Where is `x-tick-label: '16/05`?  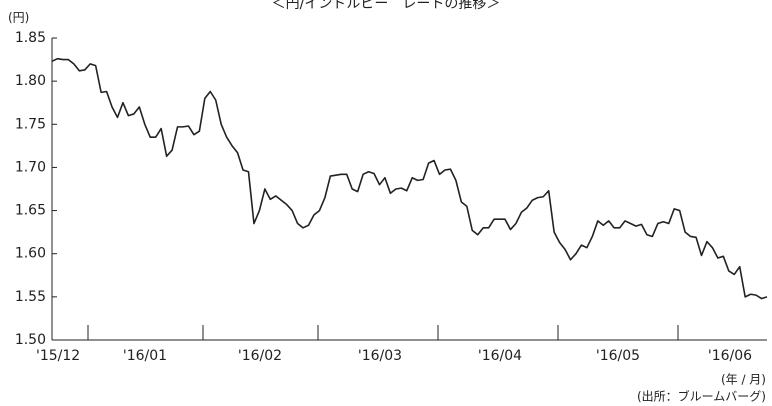
x-tick-label: '16/05 is located at coordinates (618, 356).